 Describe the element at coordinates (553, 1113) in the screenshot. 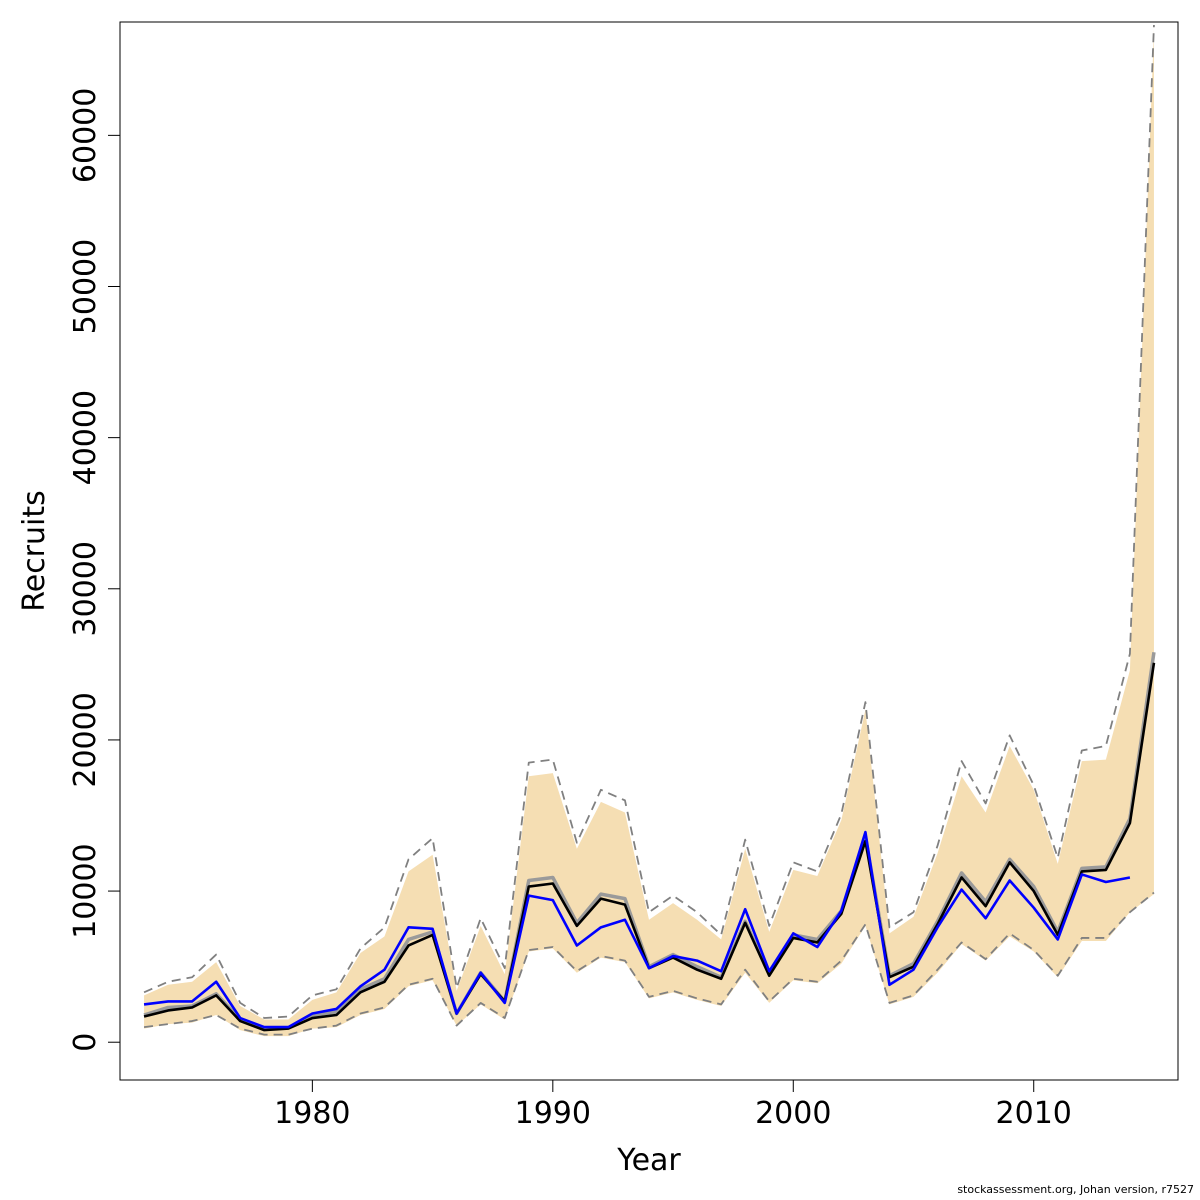

I see `x-tick-label: 1990` at that location.